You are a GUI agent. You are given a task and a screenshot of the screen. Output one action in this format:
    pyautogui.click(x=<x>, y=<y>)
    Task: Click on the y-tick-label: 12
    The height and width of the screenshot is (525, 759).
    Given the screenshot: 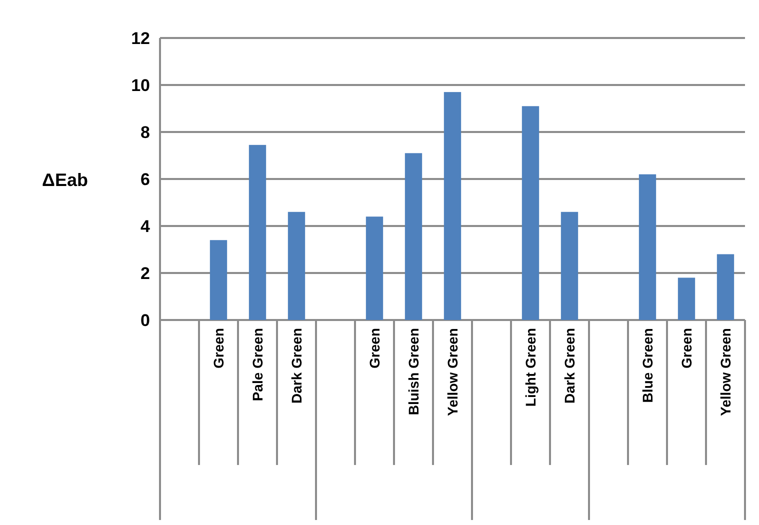 What is the action you would take?
    pyautogui.click(x=140, y=38)
    